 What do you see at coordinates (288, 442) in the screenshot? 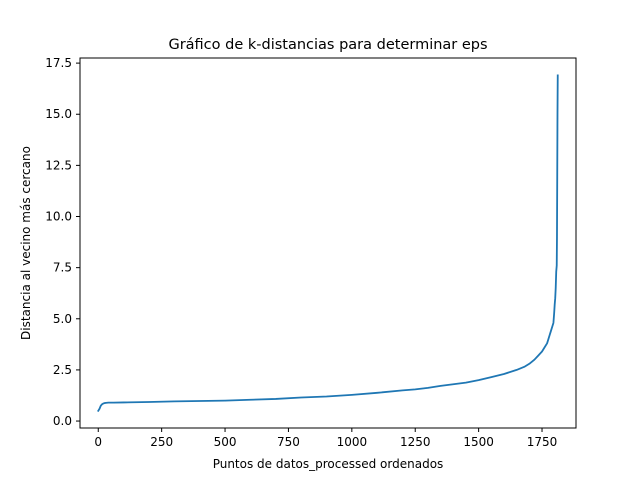
I see `x-tick-label: 750` at bounding box center [288, 442].